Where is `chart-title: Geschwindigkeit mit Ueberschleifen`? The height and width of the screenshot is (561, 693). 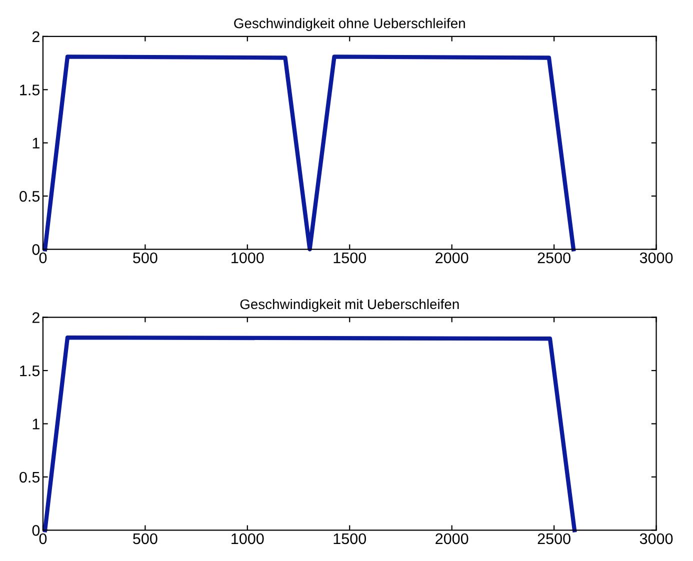
chart-title: Geschwindigkeit mit Ueberschleifen is located at coordinates (349, 305).